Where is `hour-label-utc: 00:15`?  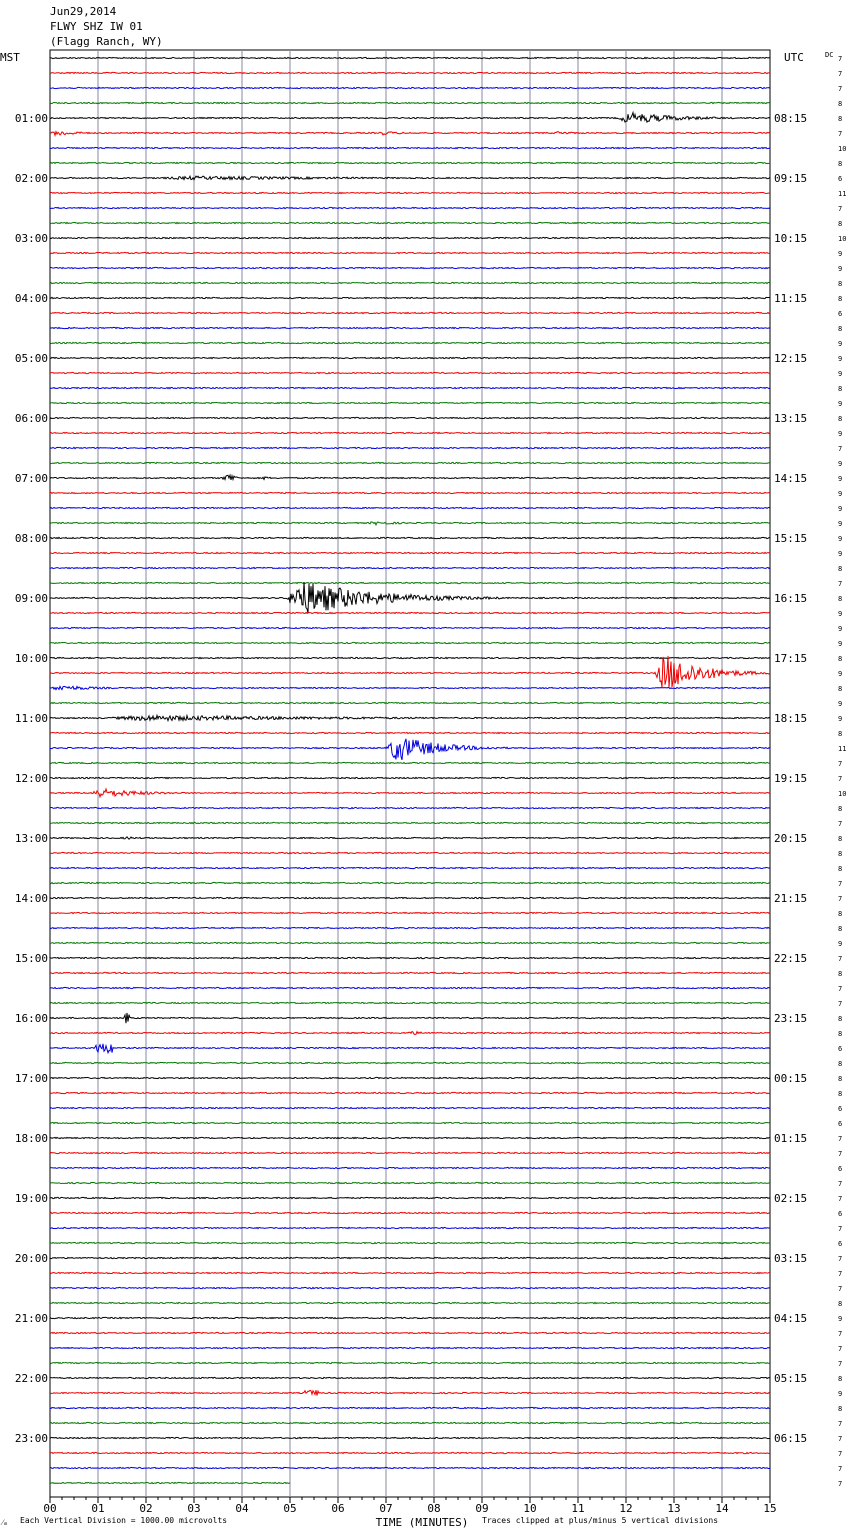
hour-label-utc: 00:15 is located at coordinates (790, 1078).